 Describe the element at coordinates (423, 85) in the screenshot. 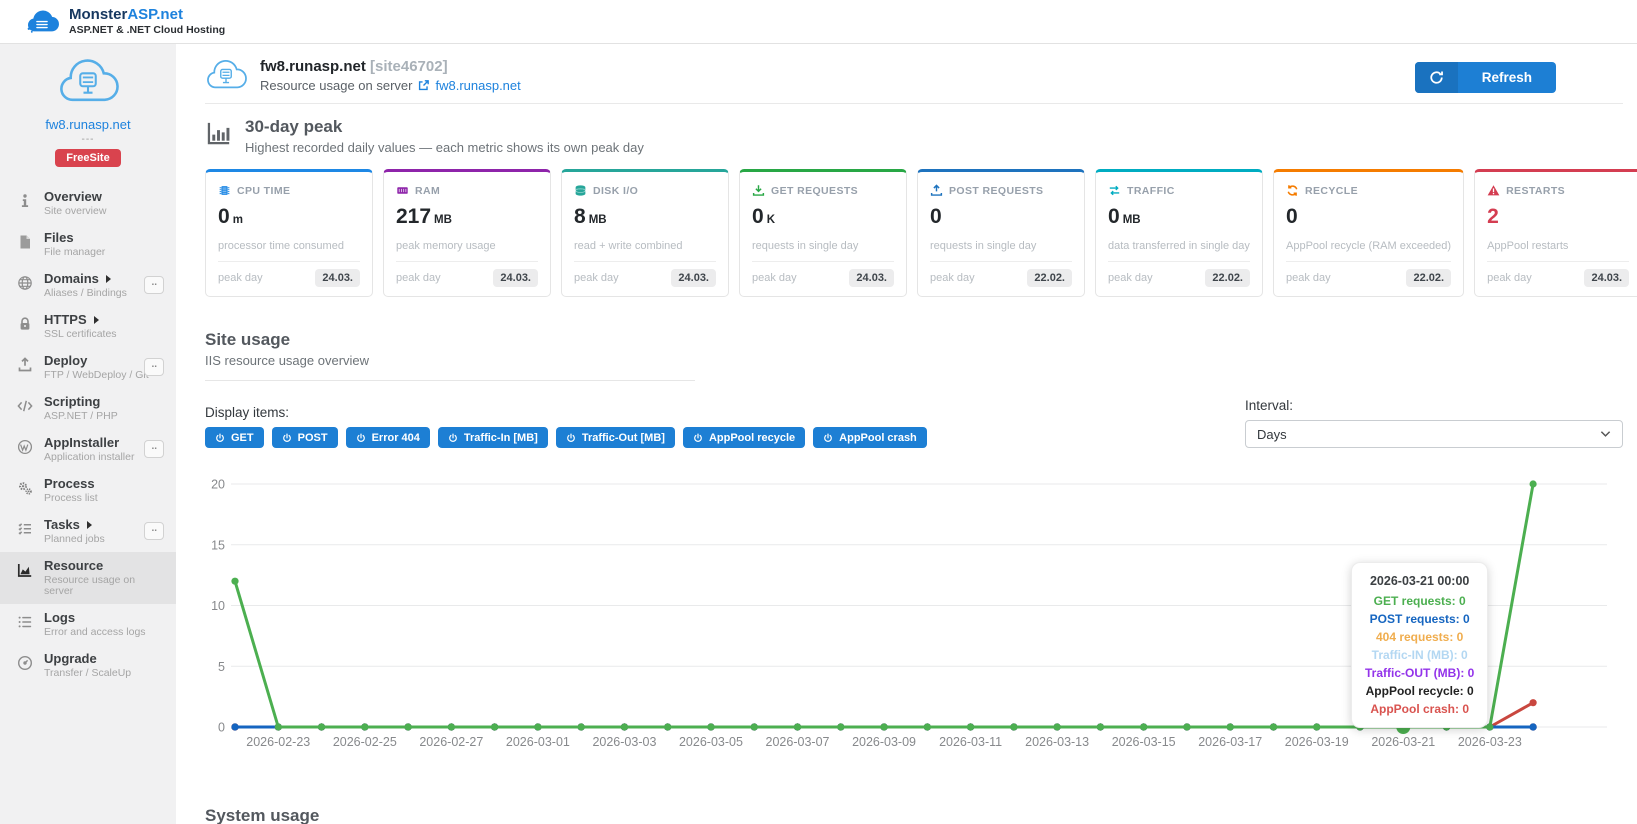

I see `external-link-icon` at that location.